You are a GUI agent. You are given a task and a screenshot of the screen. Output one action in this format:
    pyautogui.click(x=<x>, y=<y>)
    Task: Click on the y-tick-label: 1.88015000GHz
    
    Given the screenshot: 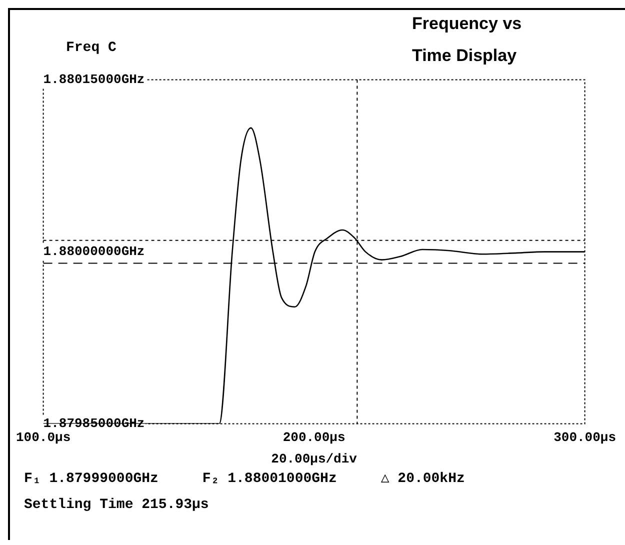 What is the action you would take?
    pyautogui.click(x=94, y=80)
    